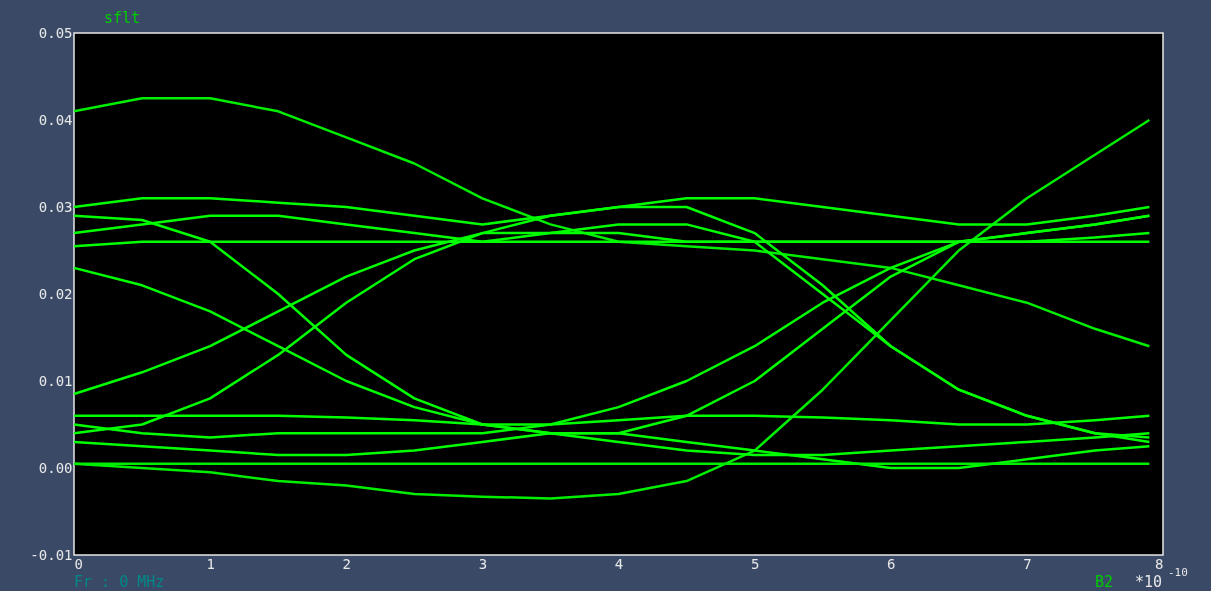 Image resolution: width=1211 pixels, height=591 pixels. I want to click on x-tick-label: 7, so click(1027, 563).